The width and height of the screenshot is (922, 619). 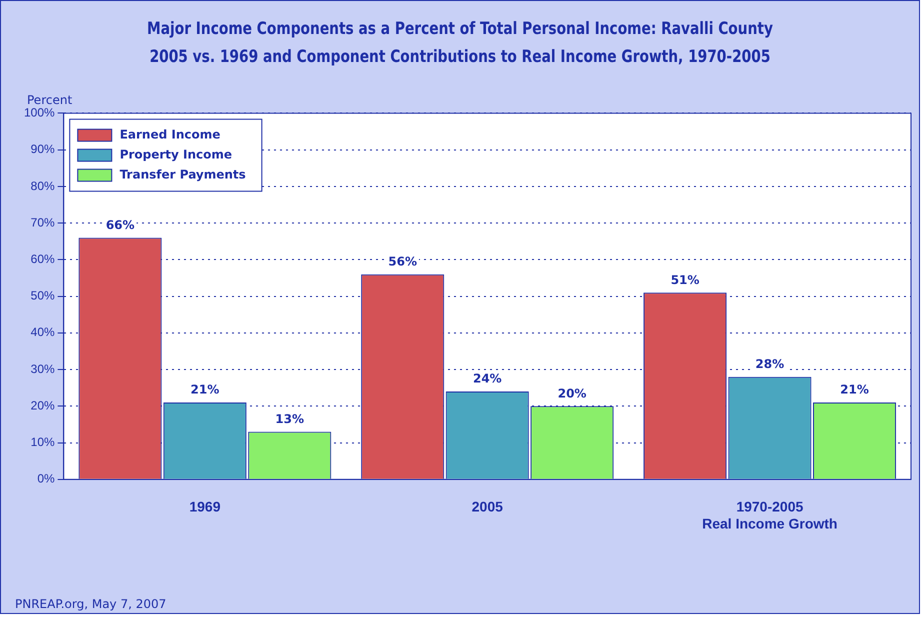 I want to click on data-label: 66%, so click(x=120, y=225).